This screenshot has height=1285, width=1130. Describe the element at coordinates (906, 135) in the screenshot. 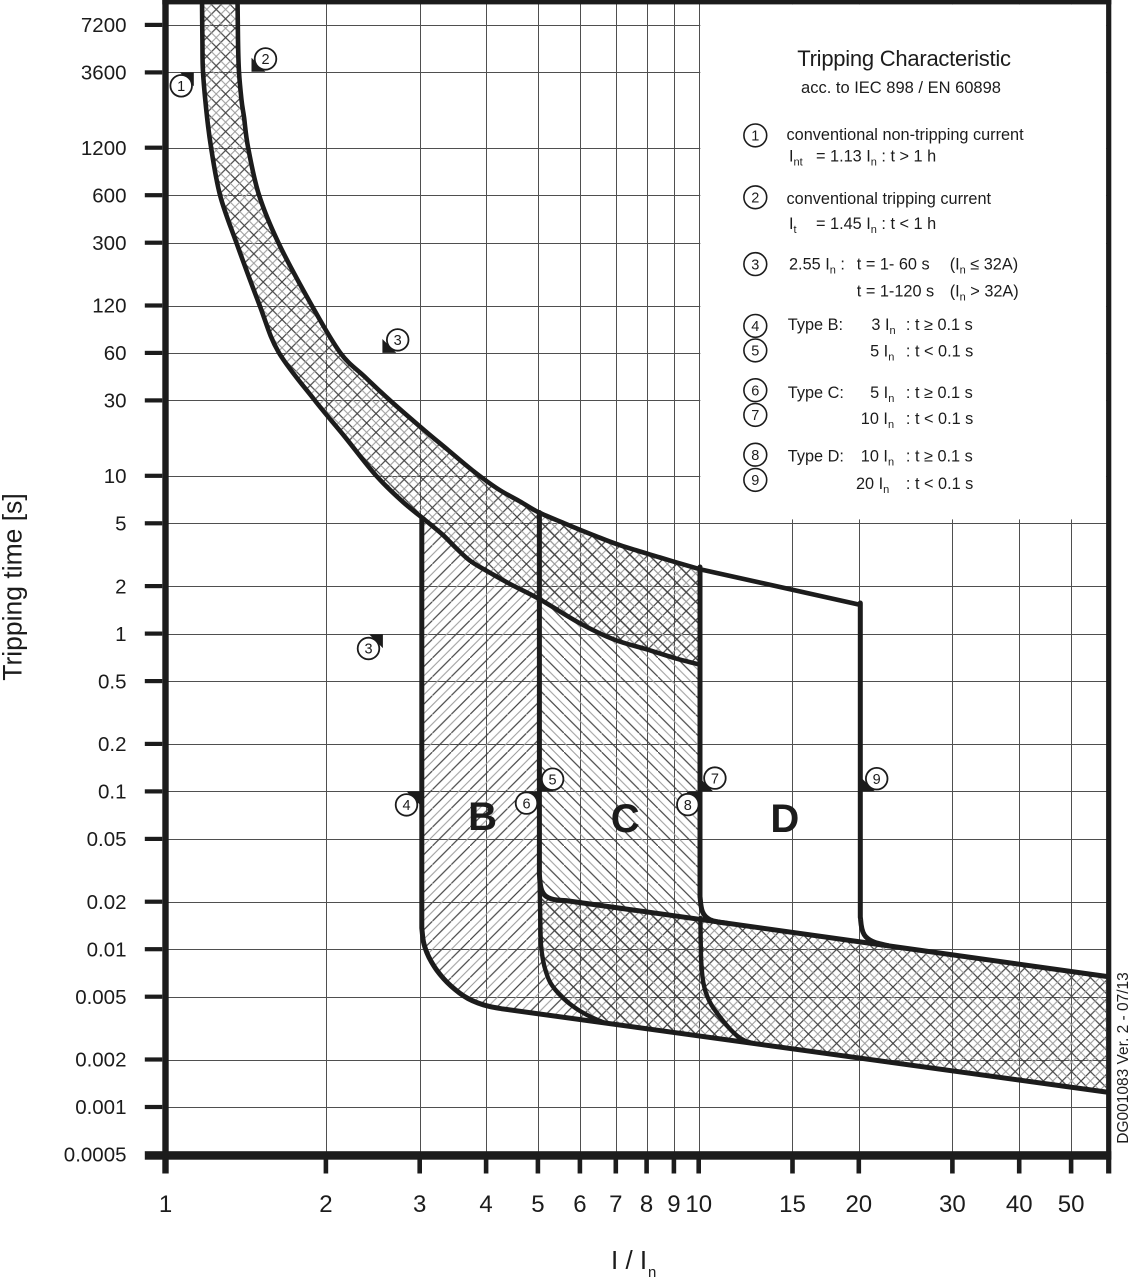

I see `svg-text:conventional non-tripping curr: conventional non-tripping current` at that location.